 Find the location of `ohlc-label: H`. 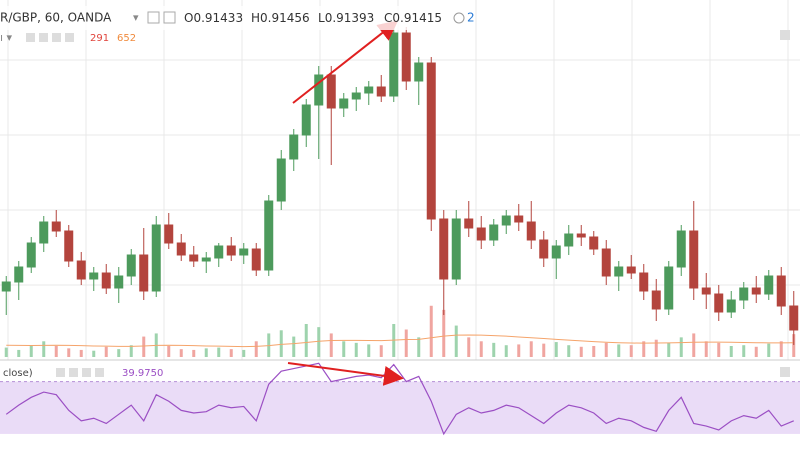

ohlc-label: H is located at coordinates (255, 18).